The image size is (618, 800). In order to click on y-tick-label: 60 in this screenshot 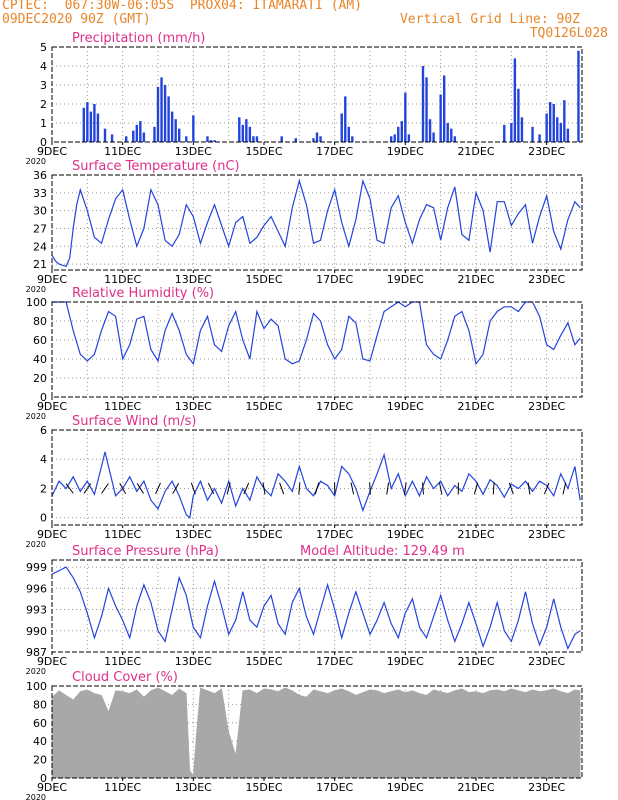, I will do `click(40, 340)`.